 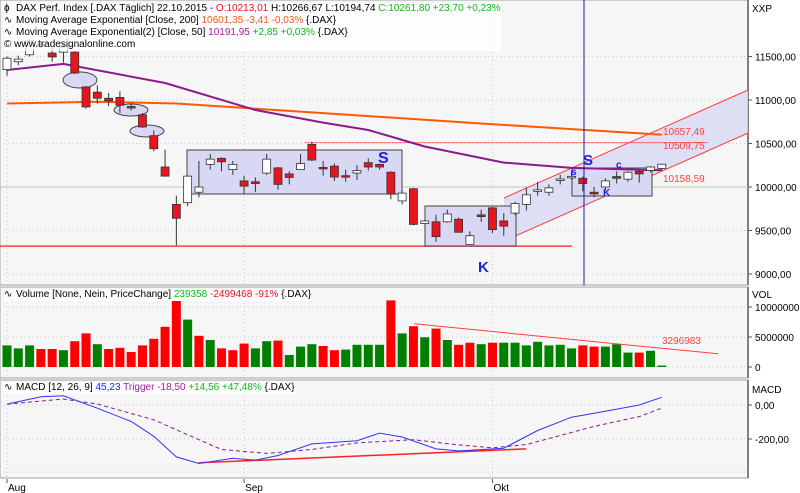 What do you see at coordinates (776, 188) in the screenshot?
I see `price-tick-label: 10000,00` at bounding box center [776, 188].